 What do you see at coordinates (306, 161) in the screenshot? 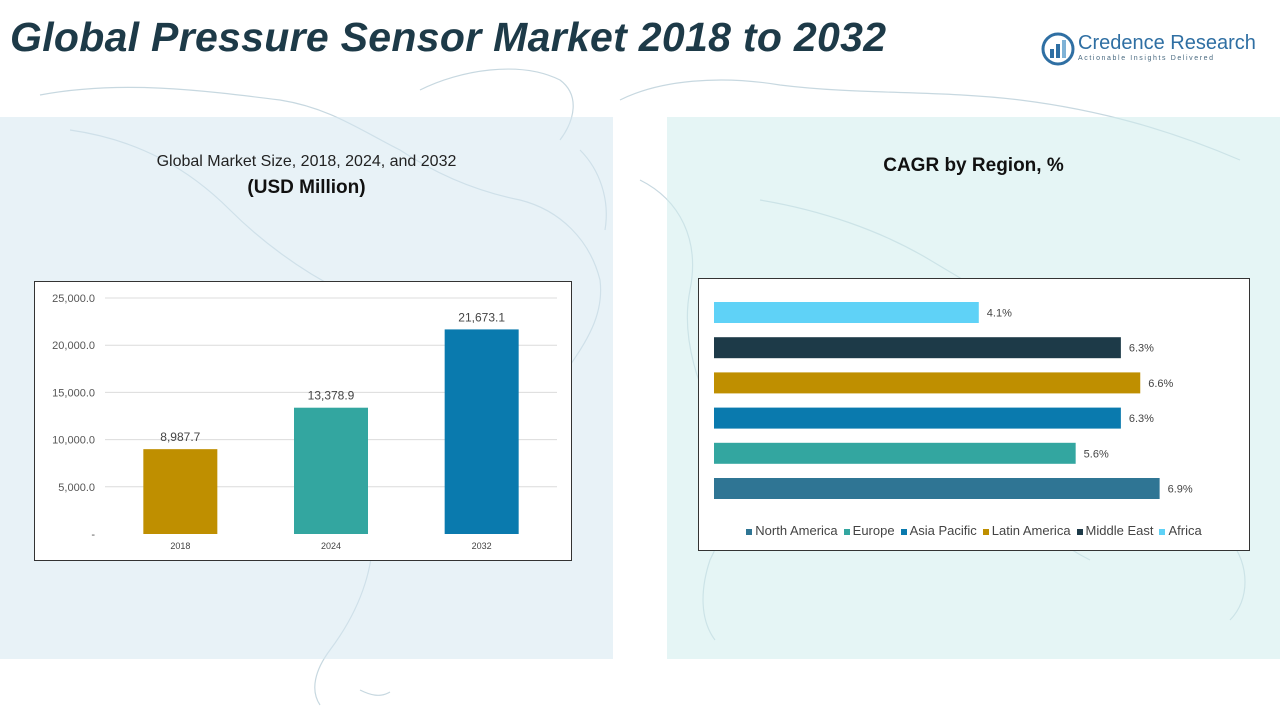
I see `market-size-subtitle: Global Market Size, 2018, 2024, and 2032` at bounding box center [306, 161].